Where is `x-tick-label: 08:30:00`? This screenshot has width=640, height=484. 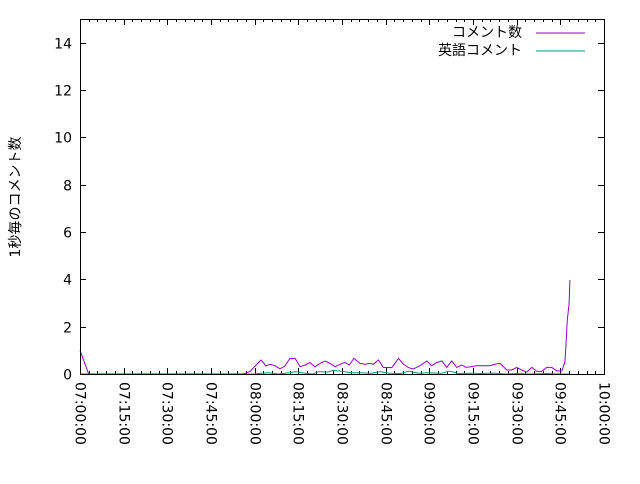 x-tick-label: 08:30:00 is located at coordinates (342, 413).